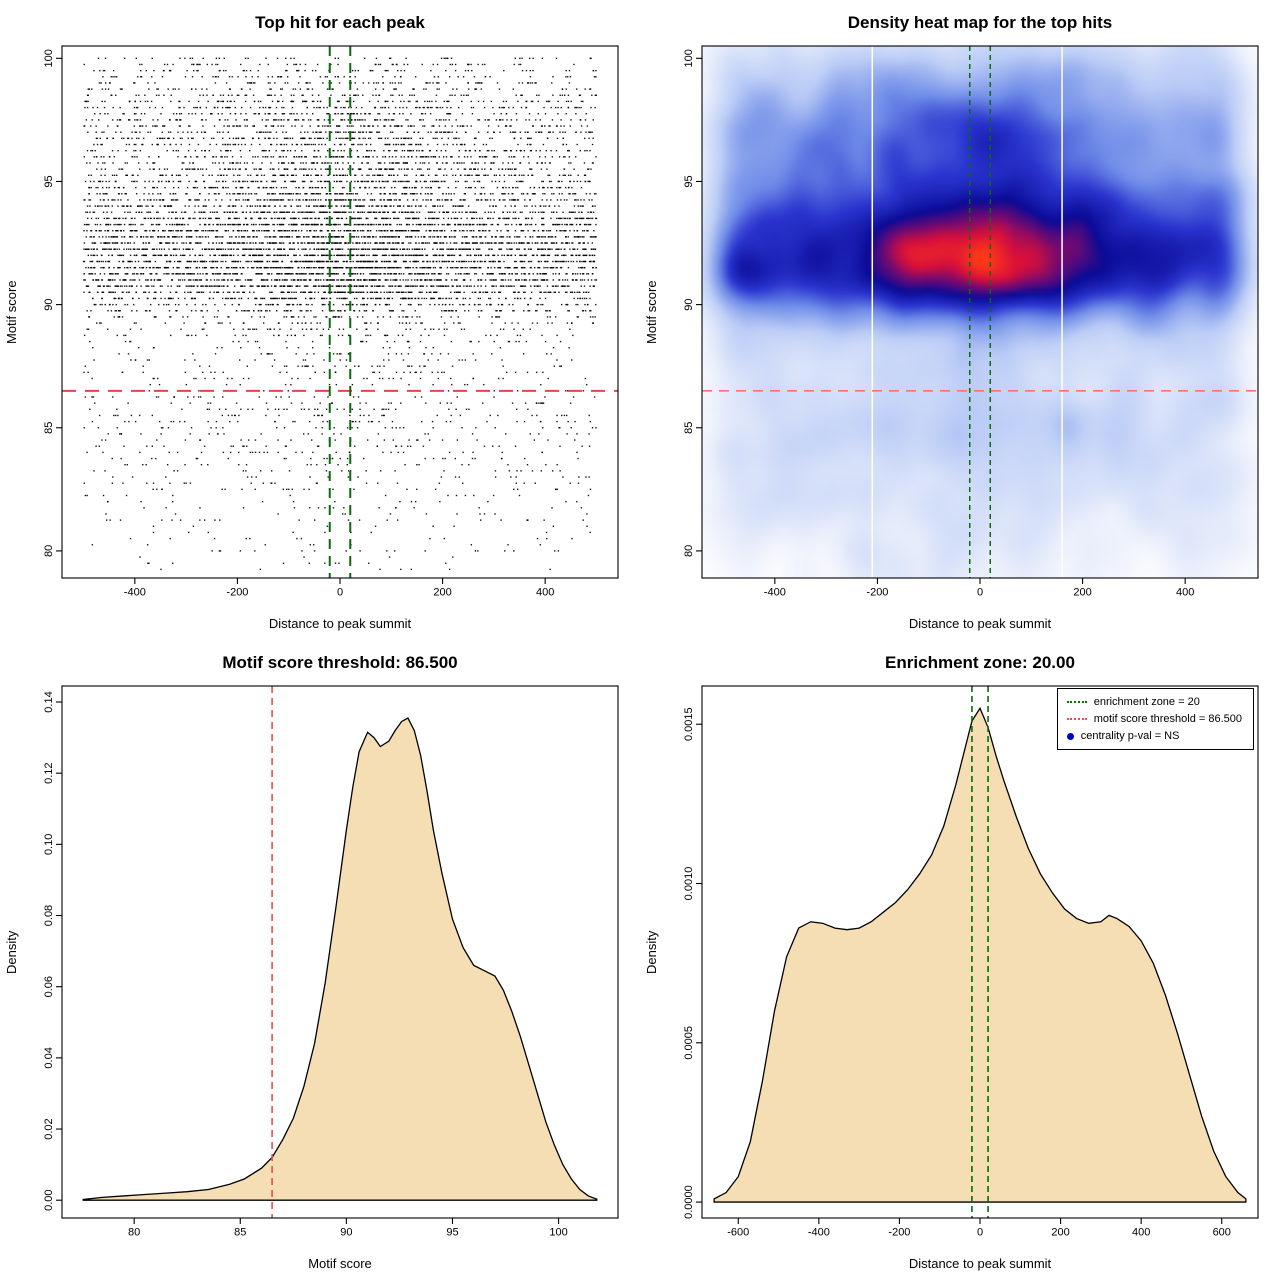 The height and width of the screenshot is (1280, 1280). I want to click on scatter-title: Top hit for each peak, so click(340, 22).